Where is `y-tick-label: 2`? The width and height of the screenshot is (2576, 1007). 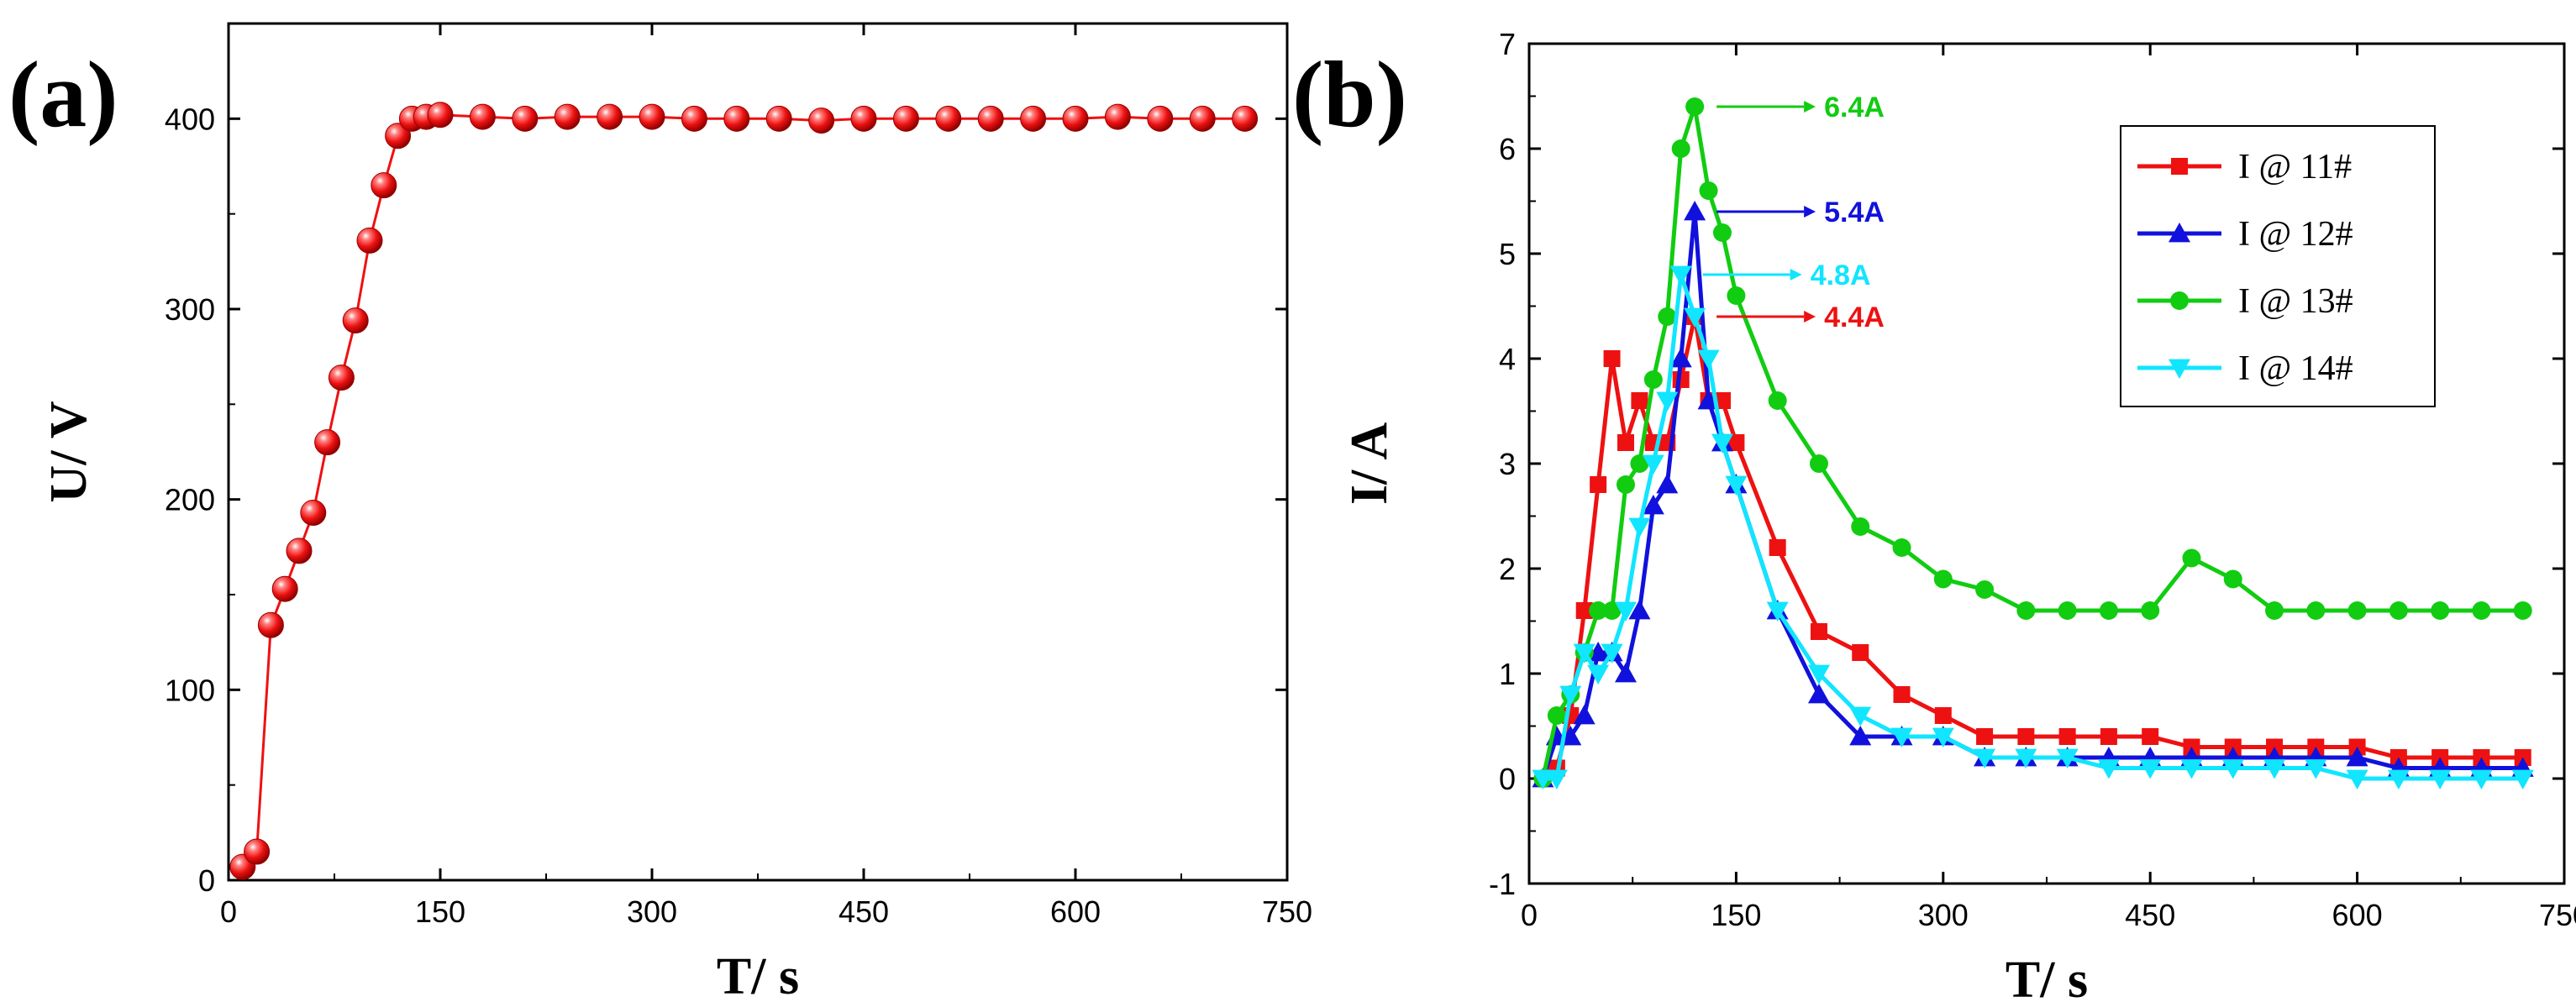 y-tick-label: 2 is located at coordinates (1507, 569).